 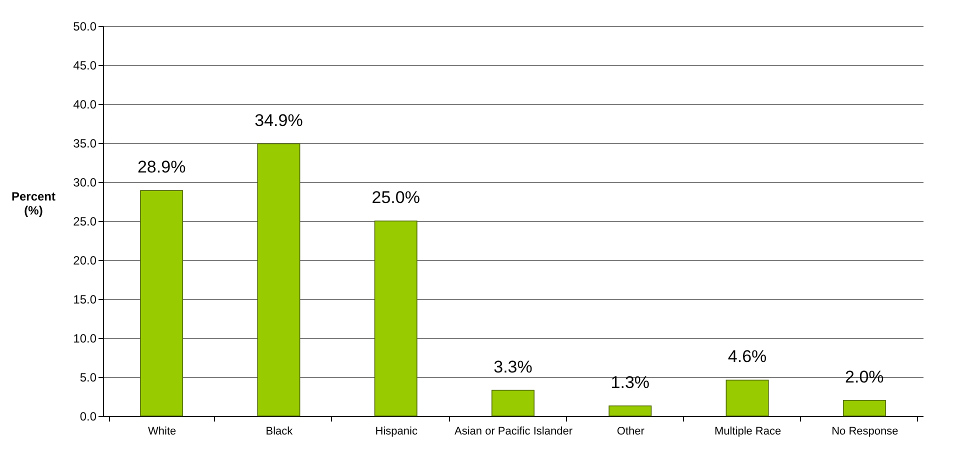 What do you see at coordinates (513, 432) in the screenshot?
I see `x-tick-label: Asian or Pacific Islander` at bounding box center [513, 432].